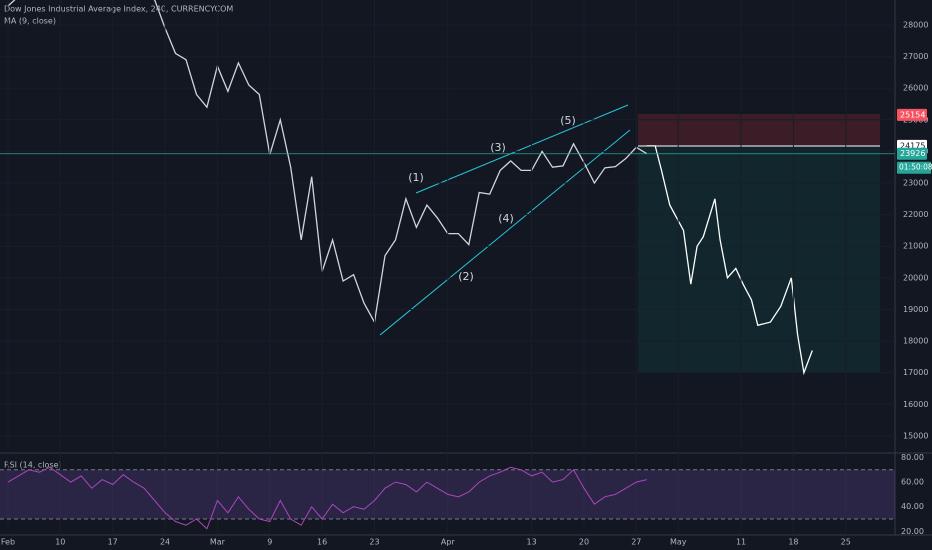 The height and width of the screenshot is (550, 932). Describe the element at coordinates (568, 120) in the screenshot. I see `wave-label: (5)` at that location.